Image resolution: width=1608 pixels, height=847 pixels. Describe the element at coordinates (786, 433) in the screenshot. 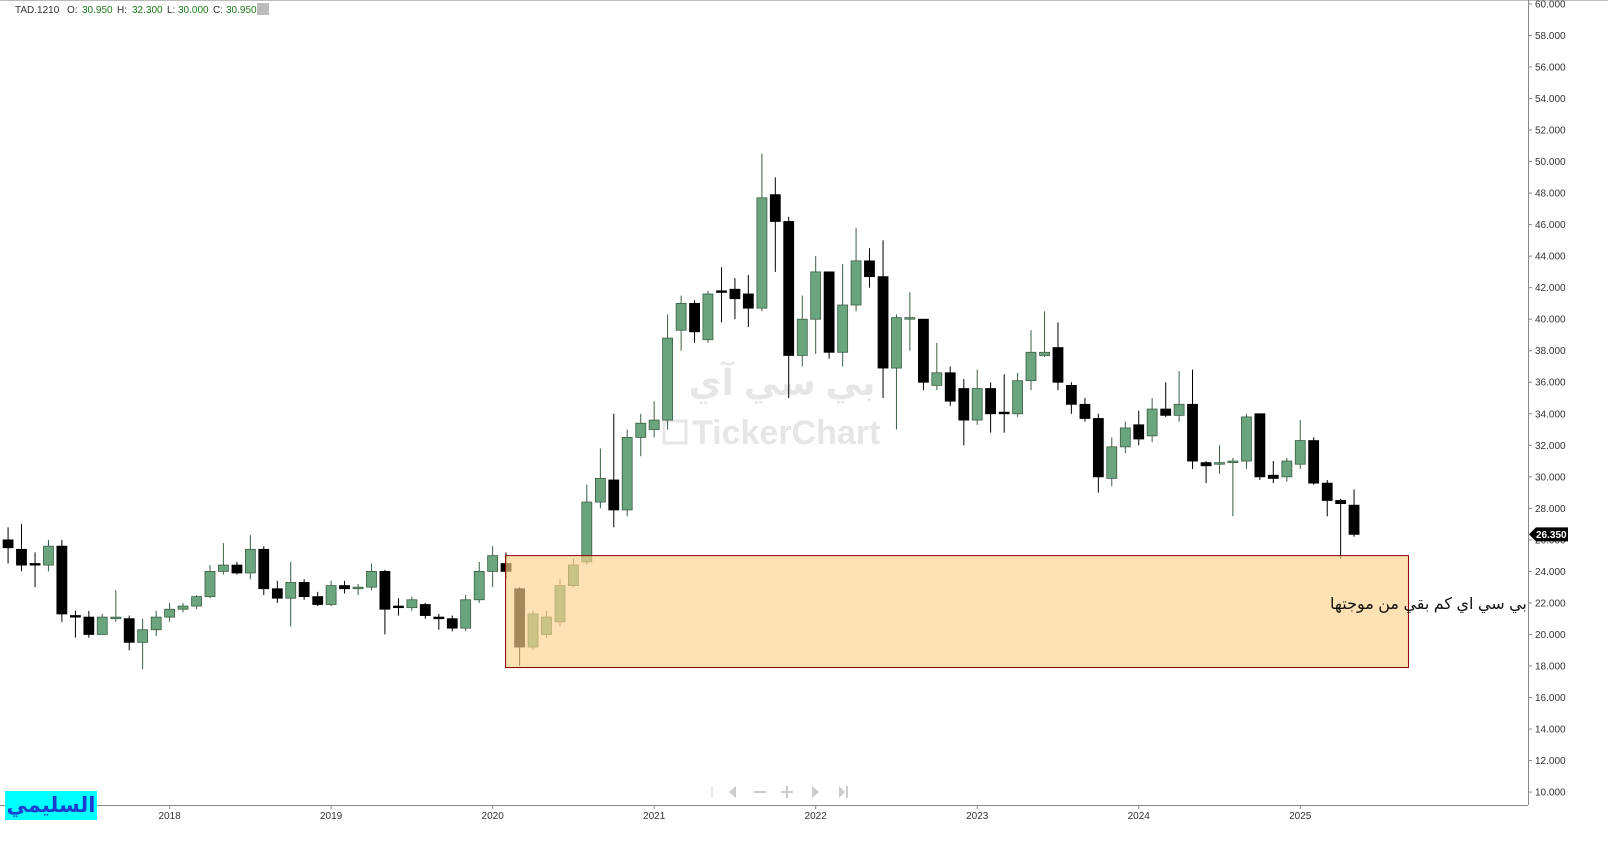

I see `watermark-brand: TickerChart` at that location.